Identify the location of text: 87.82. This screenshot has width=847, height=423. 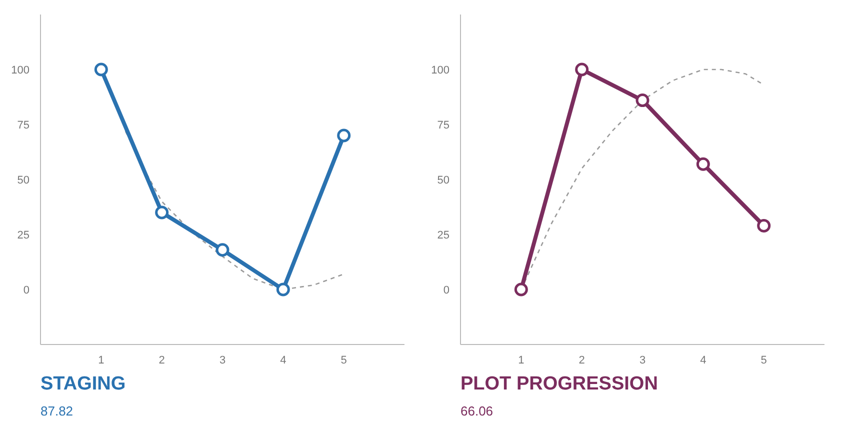
(57, 411).